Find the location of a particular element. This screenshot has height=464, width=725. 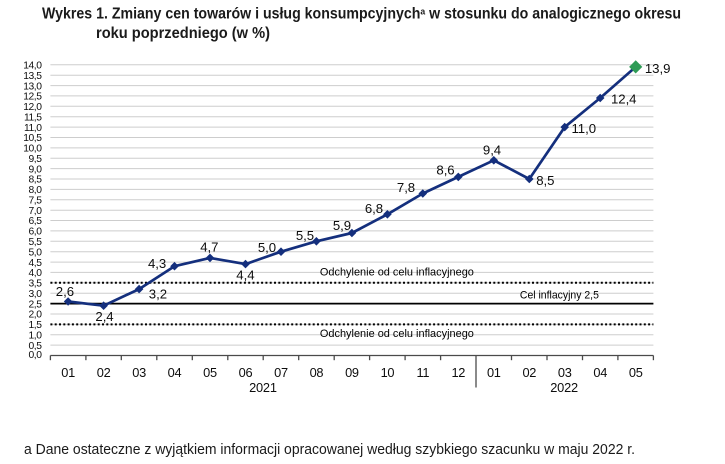

svg-text: 12,4 is located at coordinates (623, 99).